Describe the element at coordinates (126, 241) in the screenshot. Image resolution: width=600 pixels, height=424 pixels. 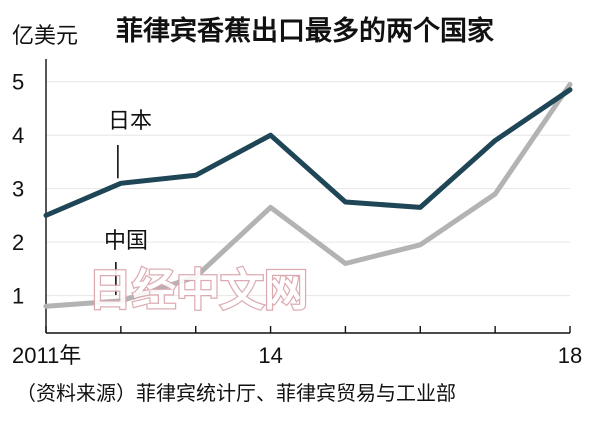
I see `series-label-china: 中国` at that location.